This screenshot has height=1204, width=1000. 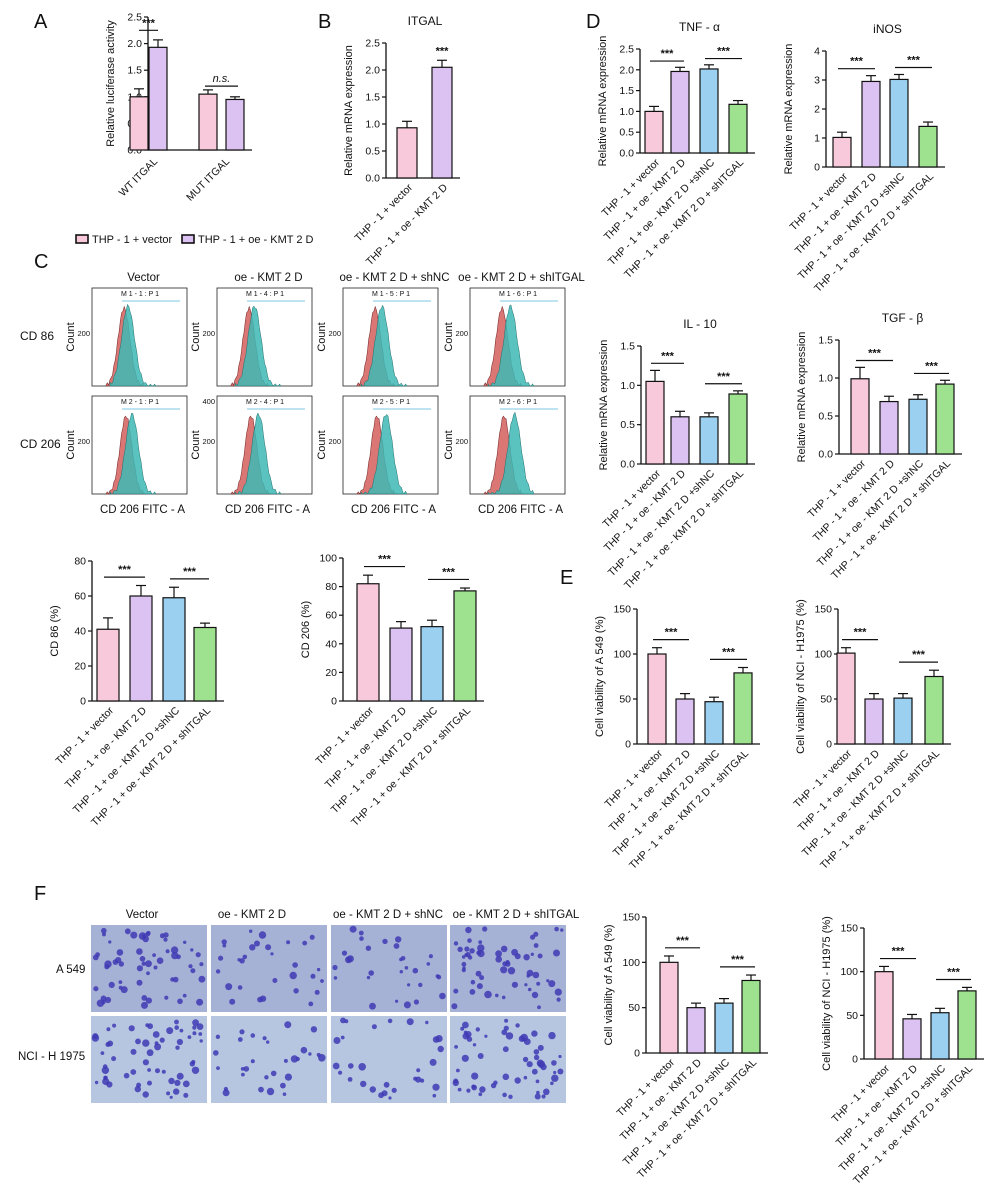 What do you see at coordinates (829, 745) in the screenshot?
I see `y-tick-label: 0` at bounding box center [829, 745].